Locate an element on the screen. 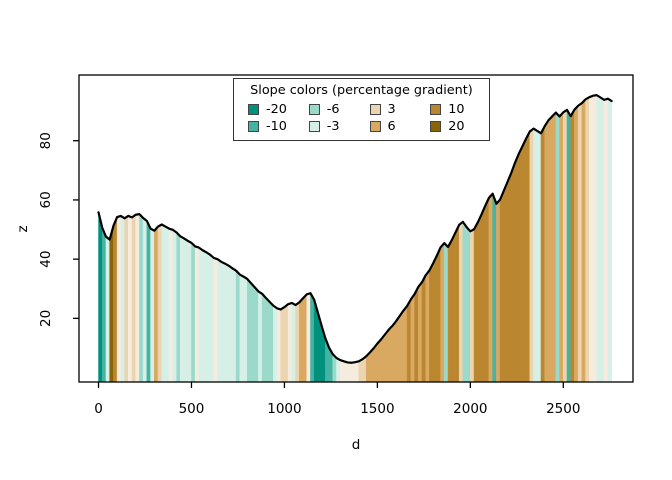 This screenshot has width=672, height=480. legend-entry: -6 is located at coordinates (335, 109).